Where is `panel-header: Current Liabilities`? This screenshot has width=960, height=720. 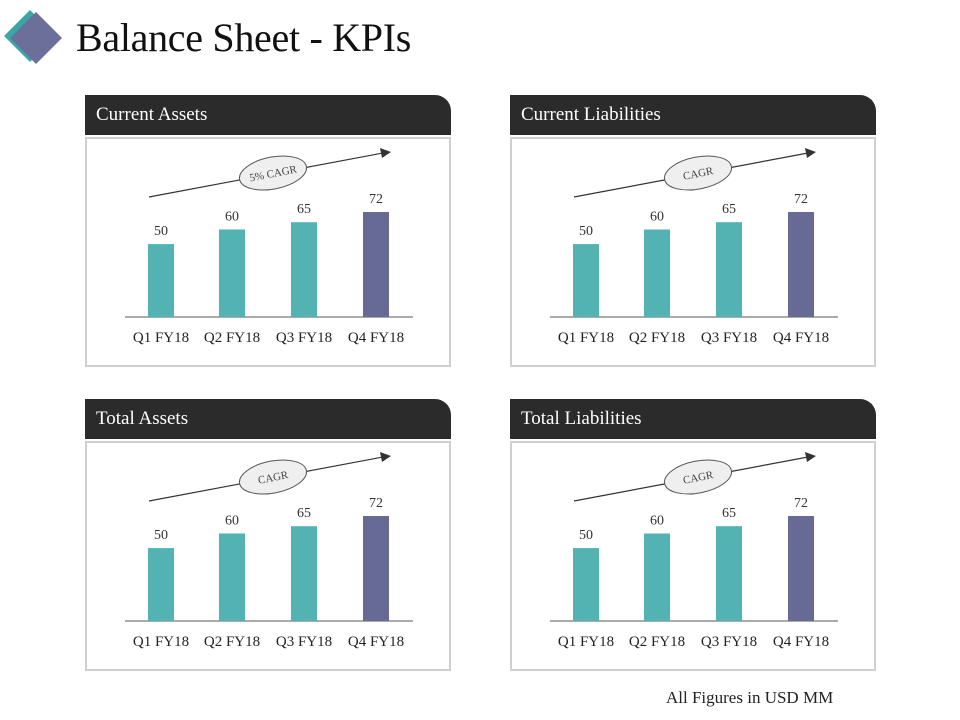
panel-header: Current Liabilities is located at coordinates (693, 115).